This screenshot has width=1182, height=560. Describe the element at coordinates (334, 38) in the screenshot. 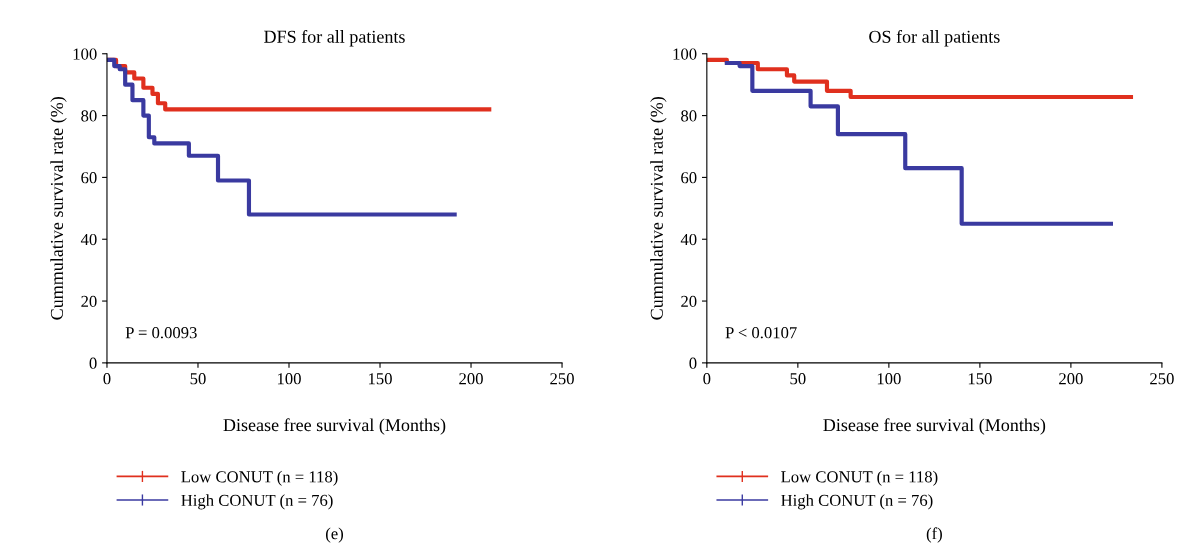

I see `chart-title: DFS for all patients` at that location.